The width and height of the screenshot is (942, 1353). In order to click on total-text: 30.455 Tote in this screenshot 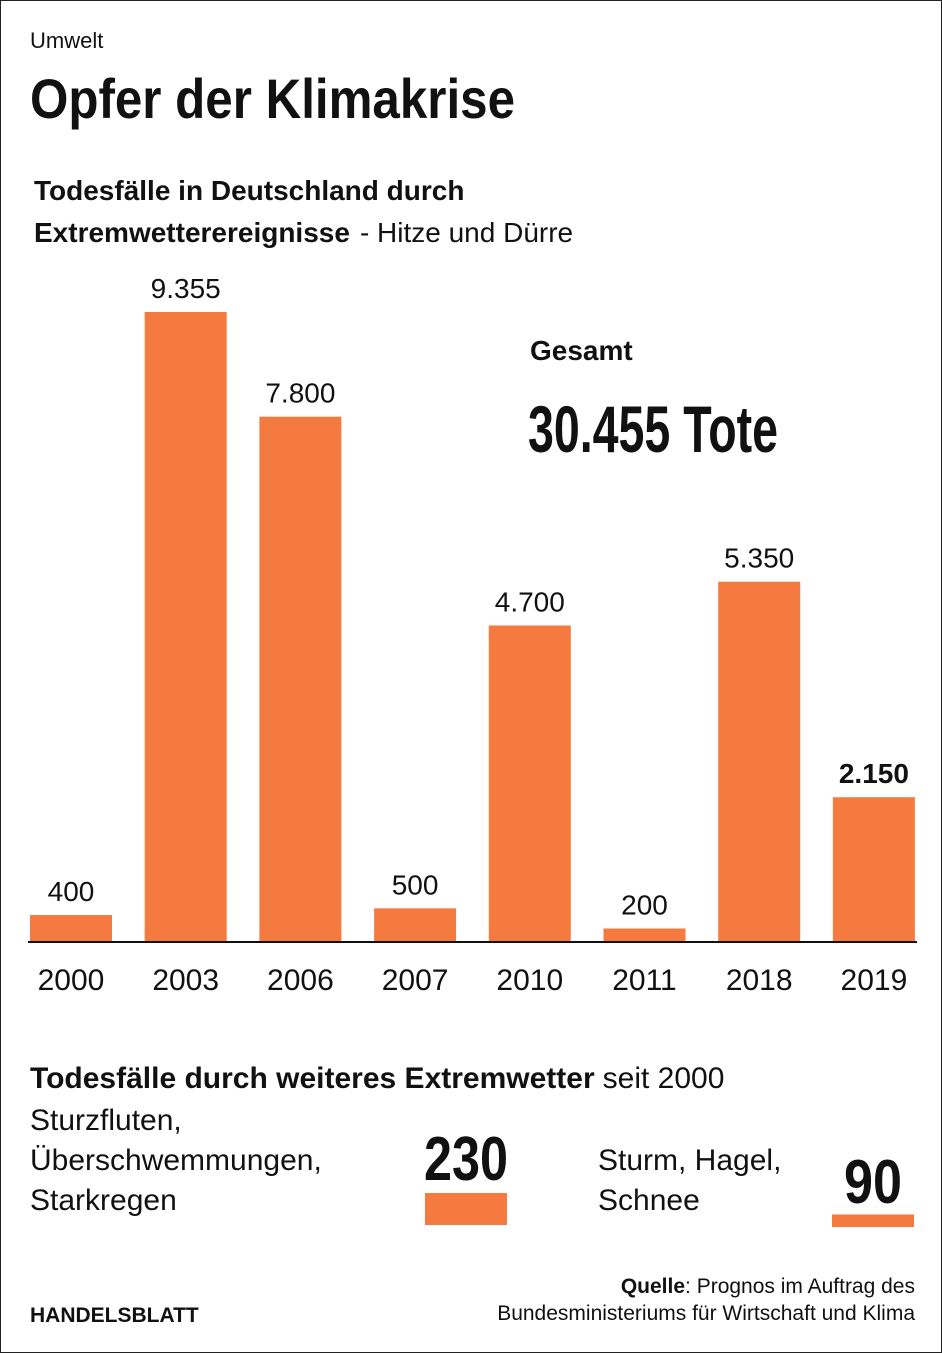, I will do `click(653, 429)`.